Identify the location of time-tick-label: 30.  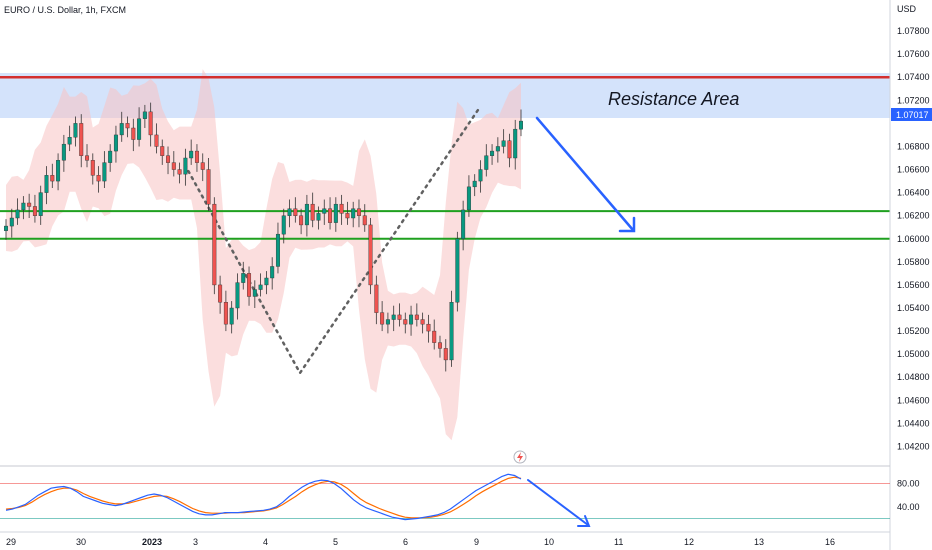
(81, 542).